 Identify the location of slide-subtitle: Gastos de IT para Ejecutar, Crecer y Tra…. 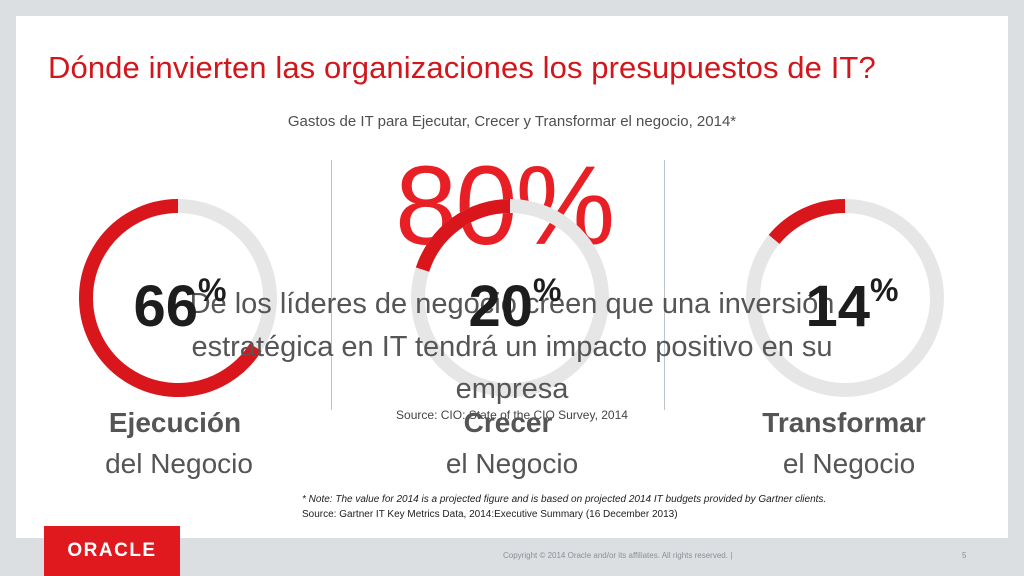
(512, 121).